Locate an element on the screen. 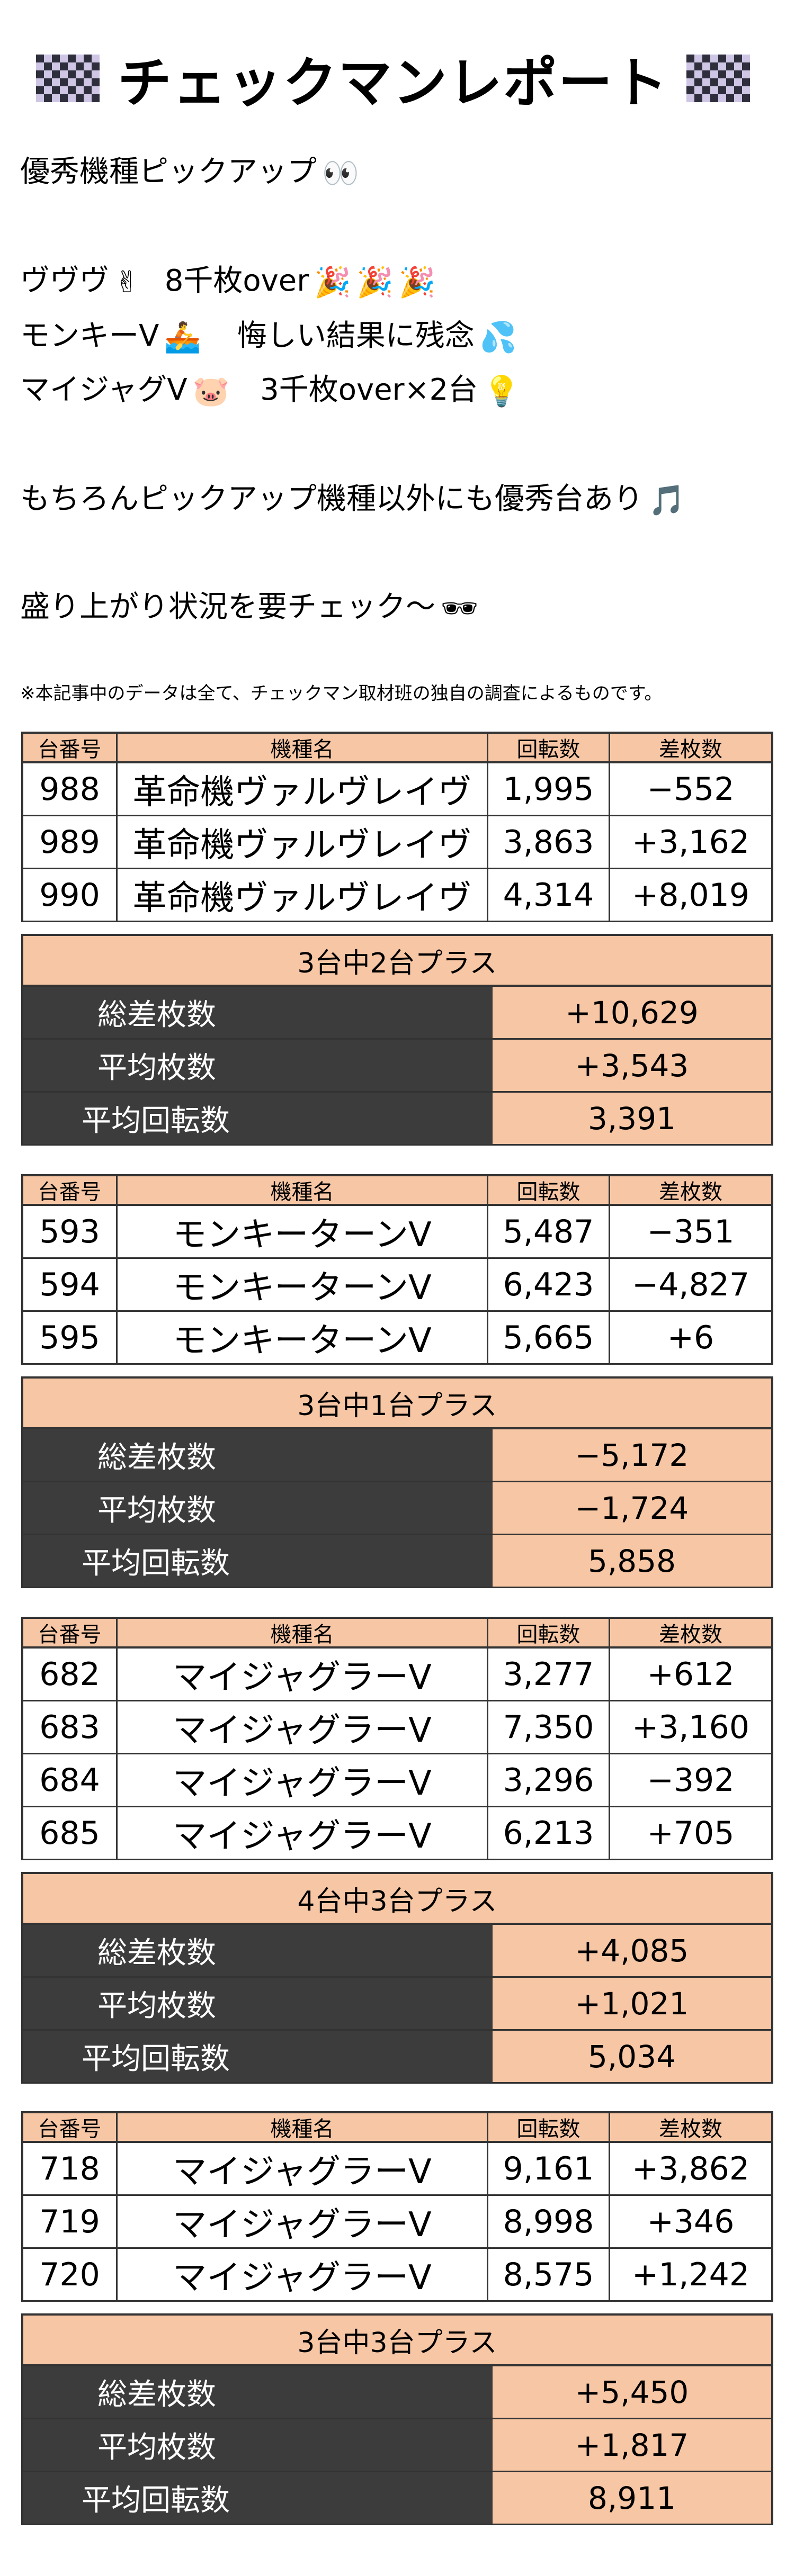  cell-no: 718 is located at coordinates (70, 2168).